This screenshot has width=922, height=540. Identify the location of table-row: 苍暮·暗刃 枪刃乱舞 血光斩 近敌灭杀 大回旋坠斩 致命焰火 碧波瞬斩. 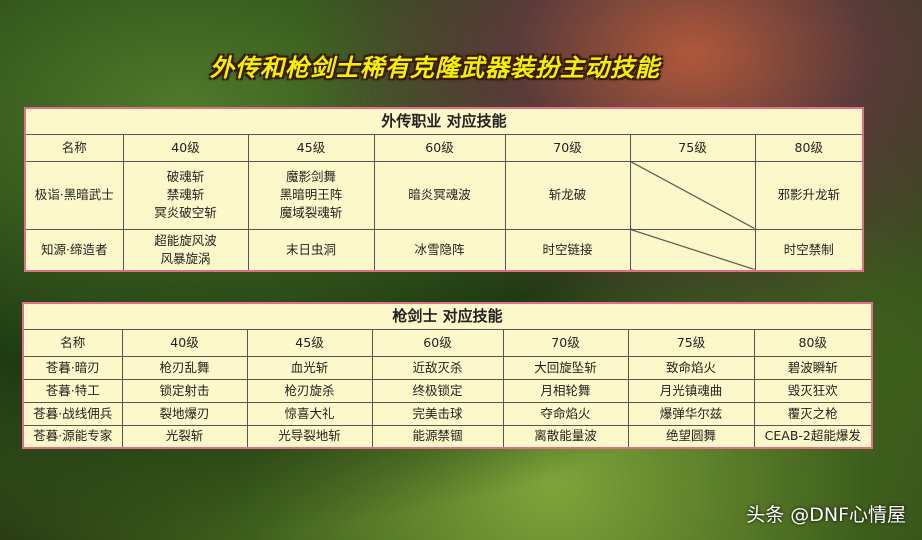
(447, 367).